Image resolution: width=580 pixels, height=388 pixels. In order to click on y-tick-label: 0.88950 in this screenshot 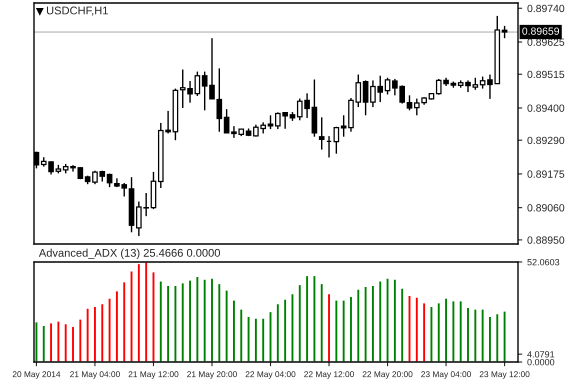, I will do `click(545, 240)`.